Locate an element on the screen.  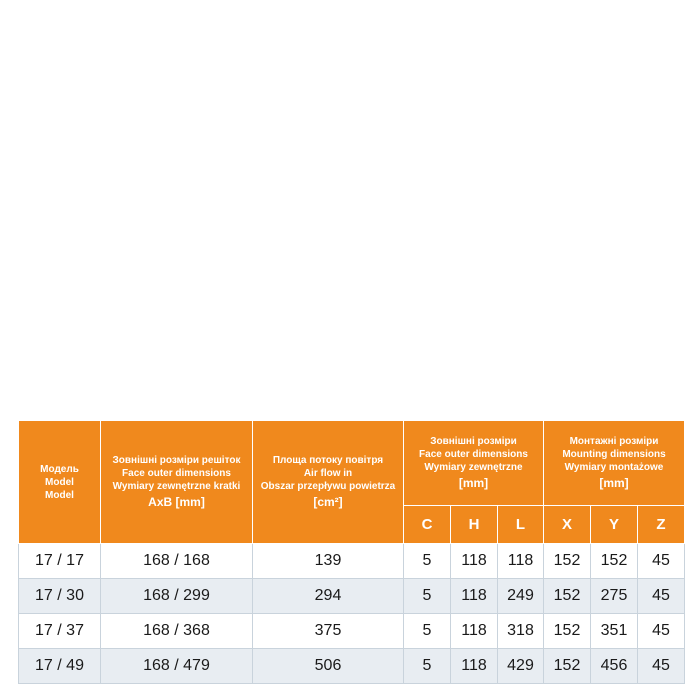
header-line: Obszar przepływu powietrza is located at coordinates (328, 486).